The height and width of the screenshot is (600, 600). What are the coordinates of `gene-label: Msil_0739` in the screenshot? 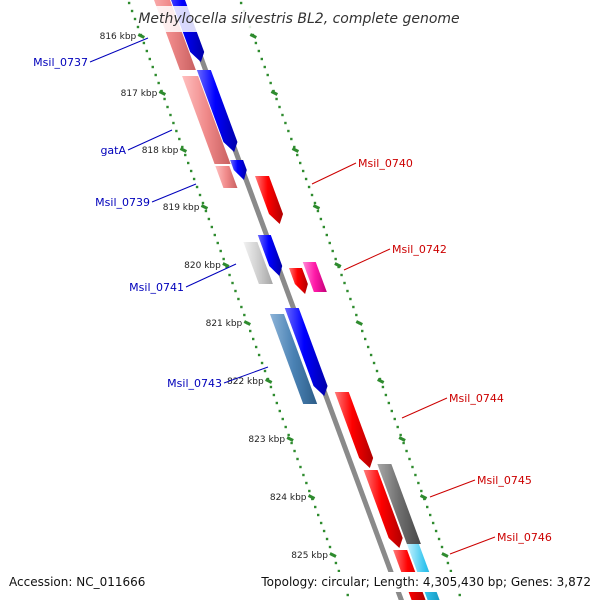 It's located at (122, 202).